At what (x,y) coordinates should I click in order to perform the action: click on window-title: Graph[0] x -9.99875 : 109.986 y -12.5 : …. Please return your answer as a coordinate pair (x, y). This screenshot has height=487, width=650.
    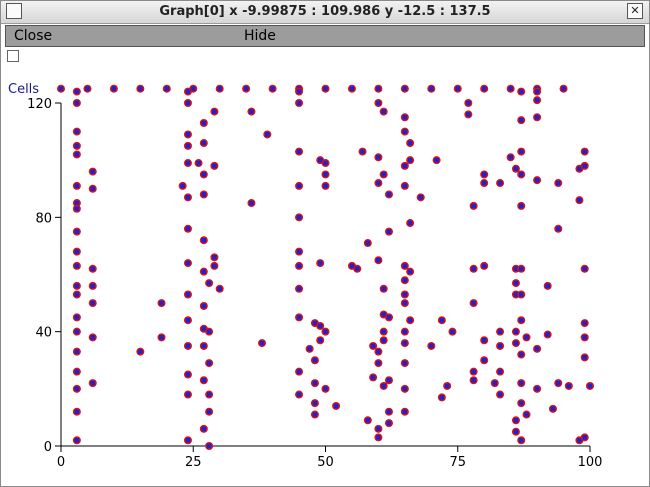
    Looking at the image, I should click on (325, 11).